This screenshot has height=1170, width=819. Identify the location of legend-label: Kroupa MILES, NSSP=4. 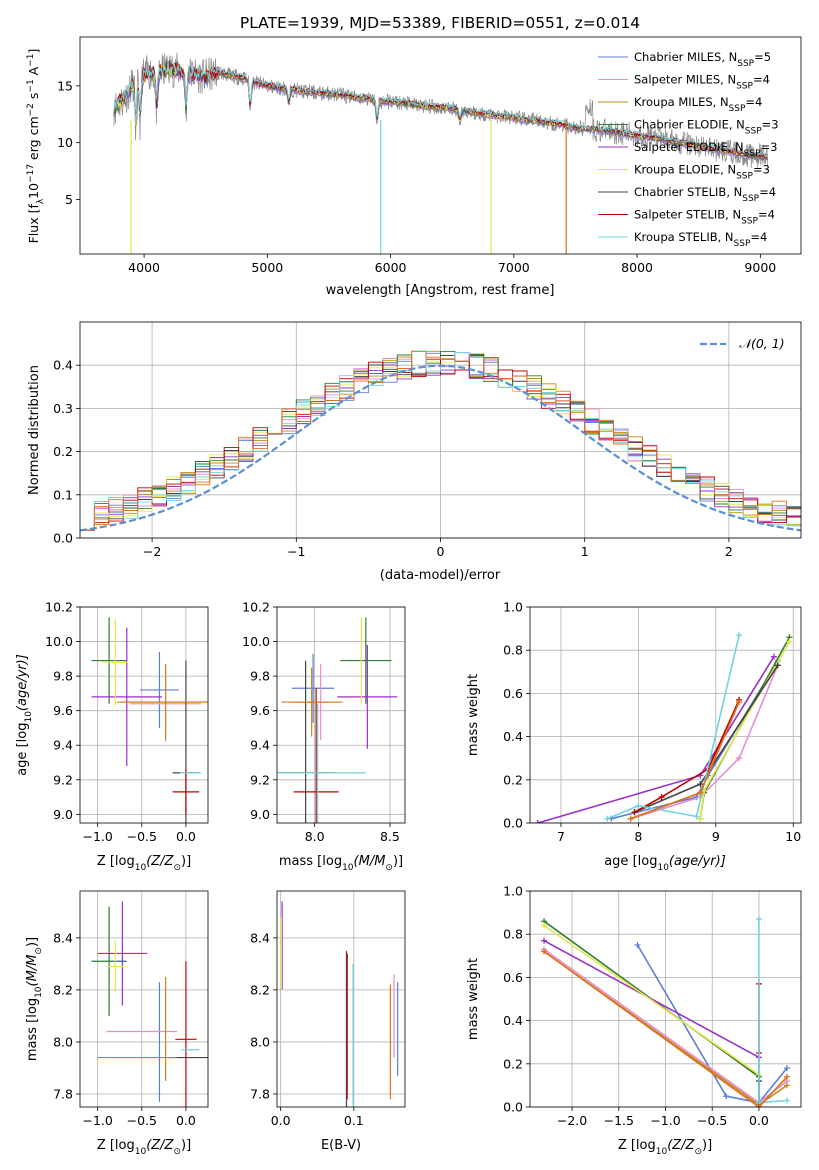
(698, 104).